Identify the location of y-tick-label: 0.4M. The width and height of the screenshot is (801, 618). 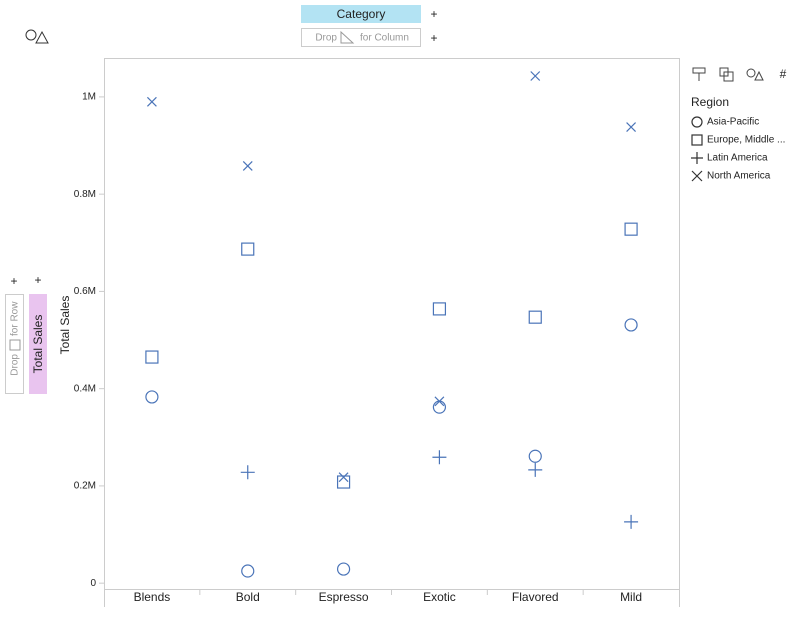
(85, 388).